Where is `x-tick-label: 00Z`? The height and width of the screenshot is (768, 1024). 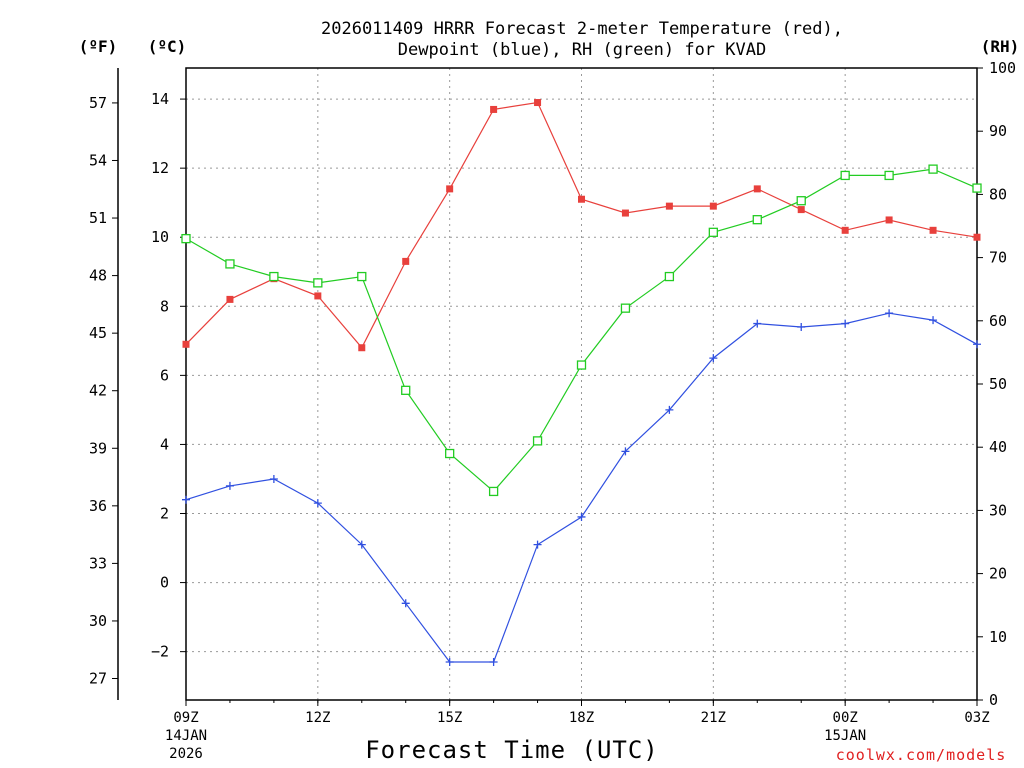
x-tick-label: 00Z is located at coordinates (845, 718).